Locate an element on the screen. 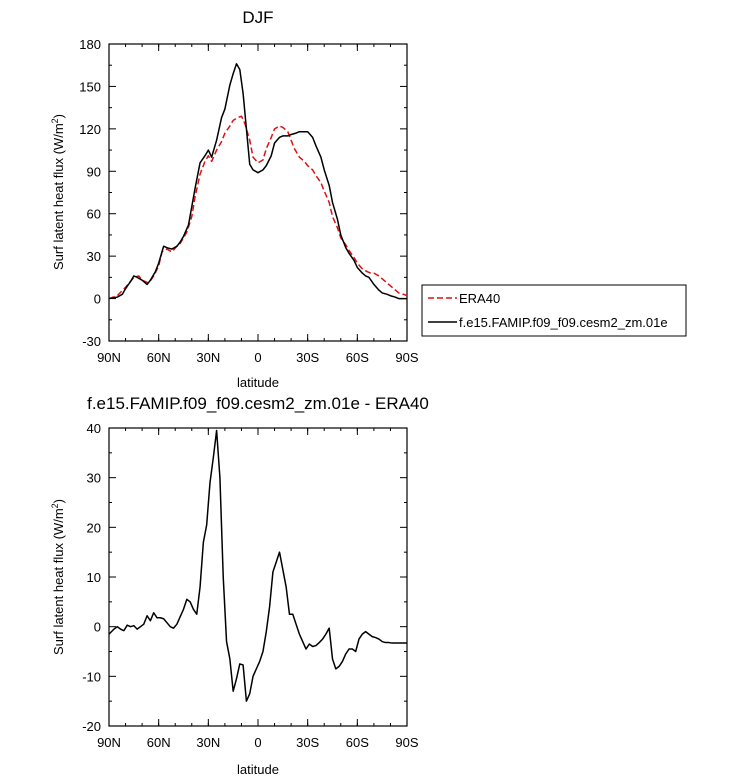 Image resolution: width=733 pixels, height=781 pixels. top-y-tick-label: 0 is located at coordinates (97, 299).